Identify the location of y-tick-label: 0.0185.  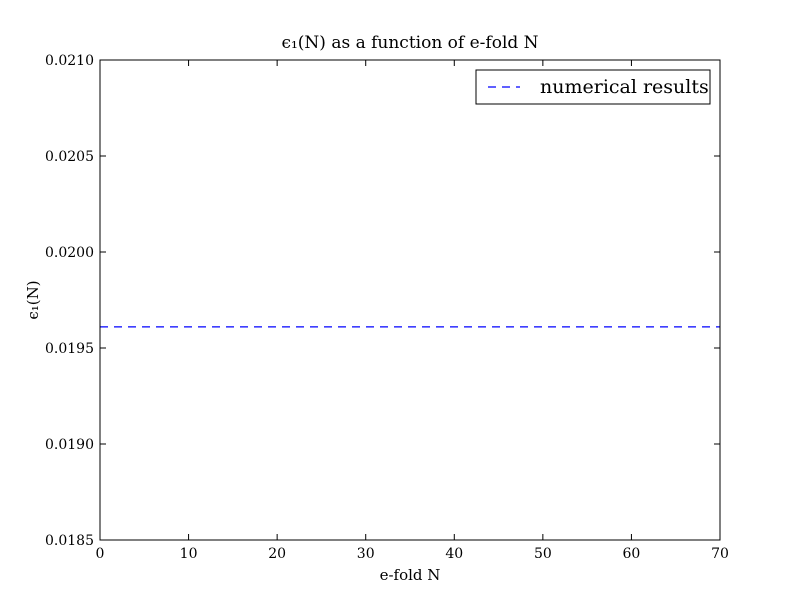
(69, 541).